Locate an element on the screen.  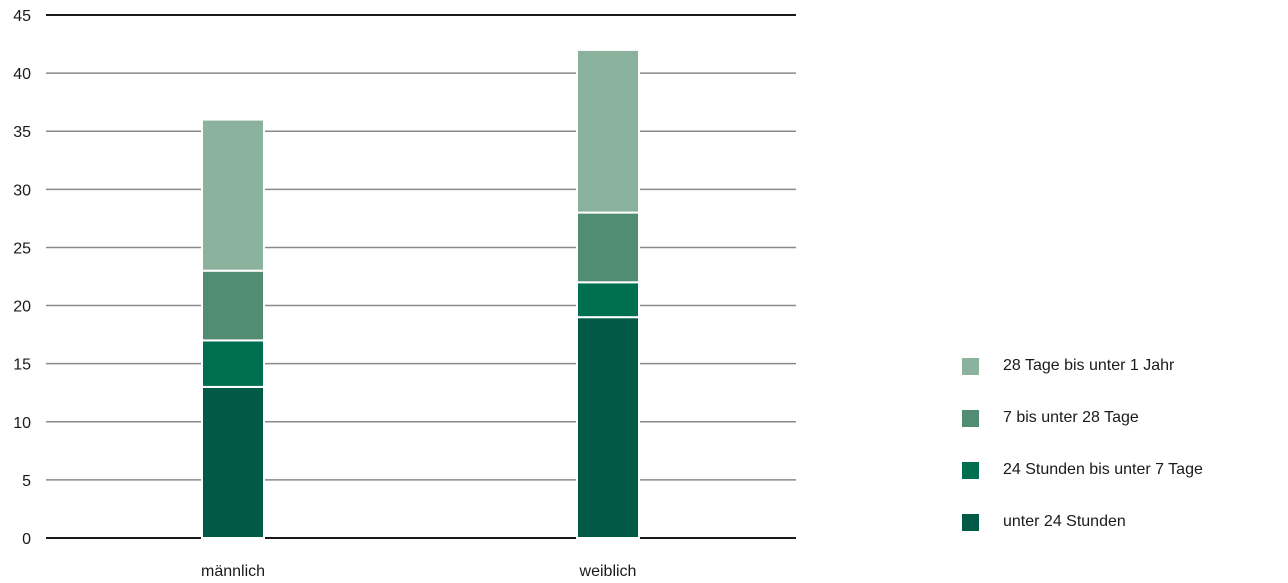
y-tick-label: 35 is located at coordinates (22, 132).